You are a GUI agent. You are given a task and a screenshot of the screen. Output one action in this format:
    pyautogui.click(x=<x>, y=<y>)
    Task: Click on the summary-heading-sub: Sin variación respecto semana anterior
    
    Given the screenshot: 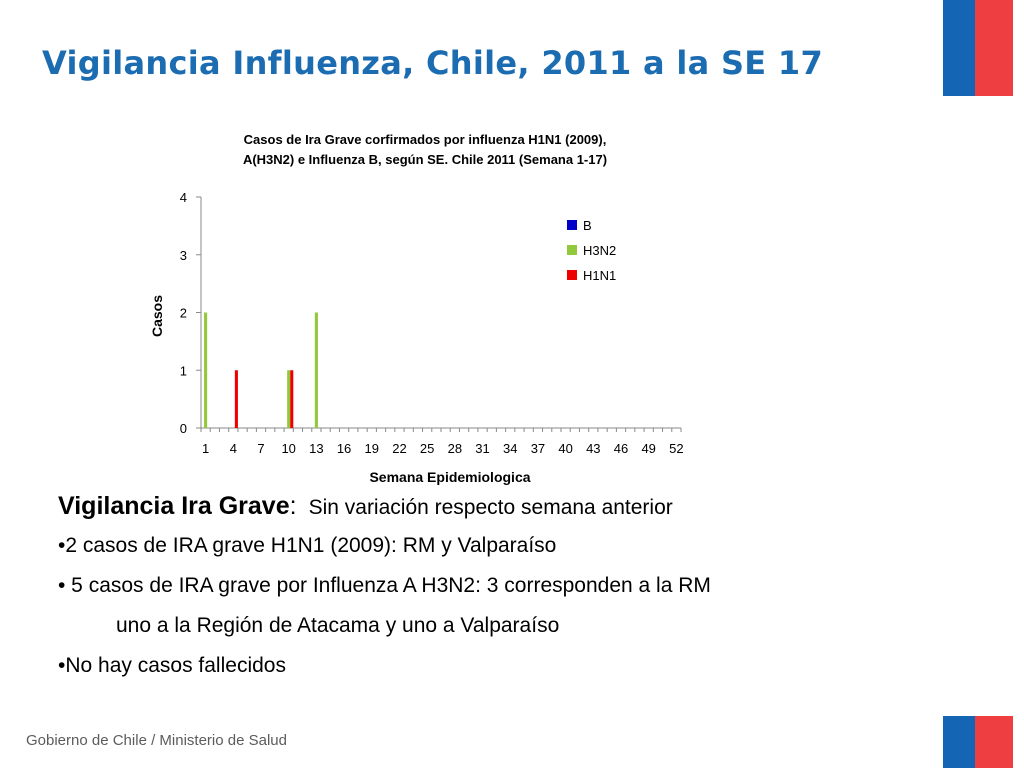 What is the action you would take?
    pyautogui.click(x=490, y=507)
    